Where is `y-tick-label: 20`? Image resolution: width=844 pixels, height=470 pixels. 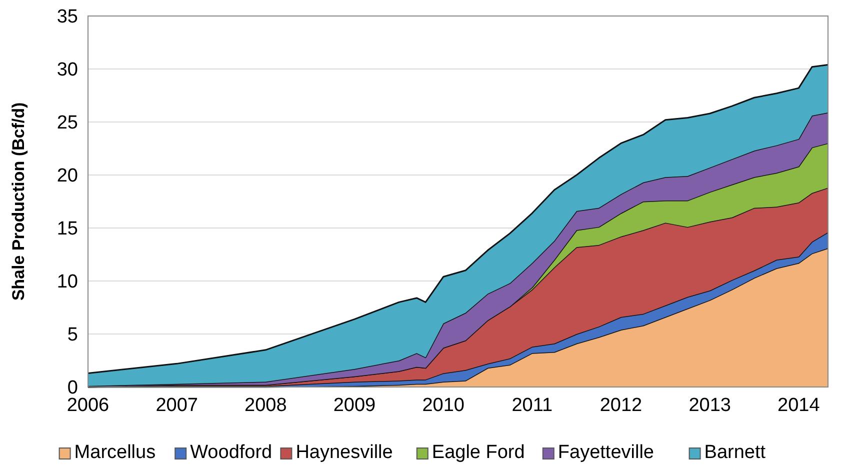
y-tick-label: 20 is located at coordinates (67, 176).